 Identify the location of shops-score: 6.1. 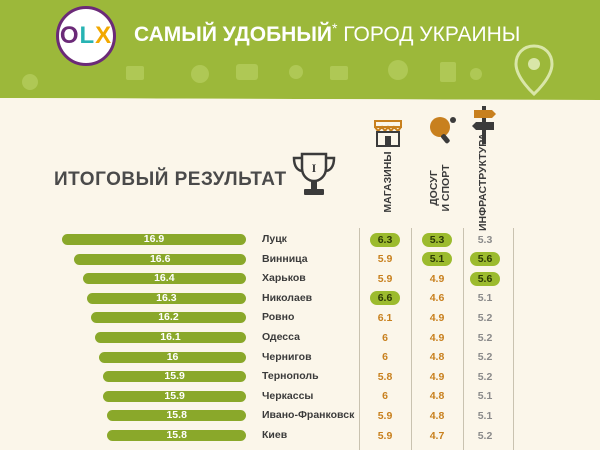
(385, 317).